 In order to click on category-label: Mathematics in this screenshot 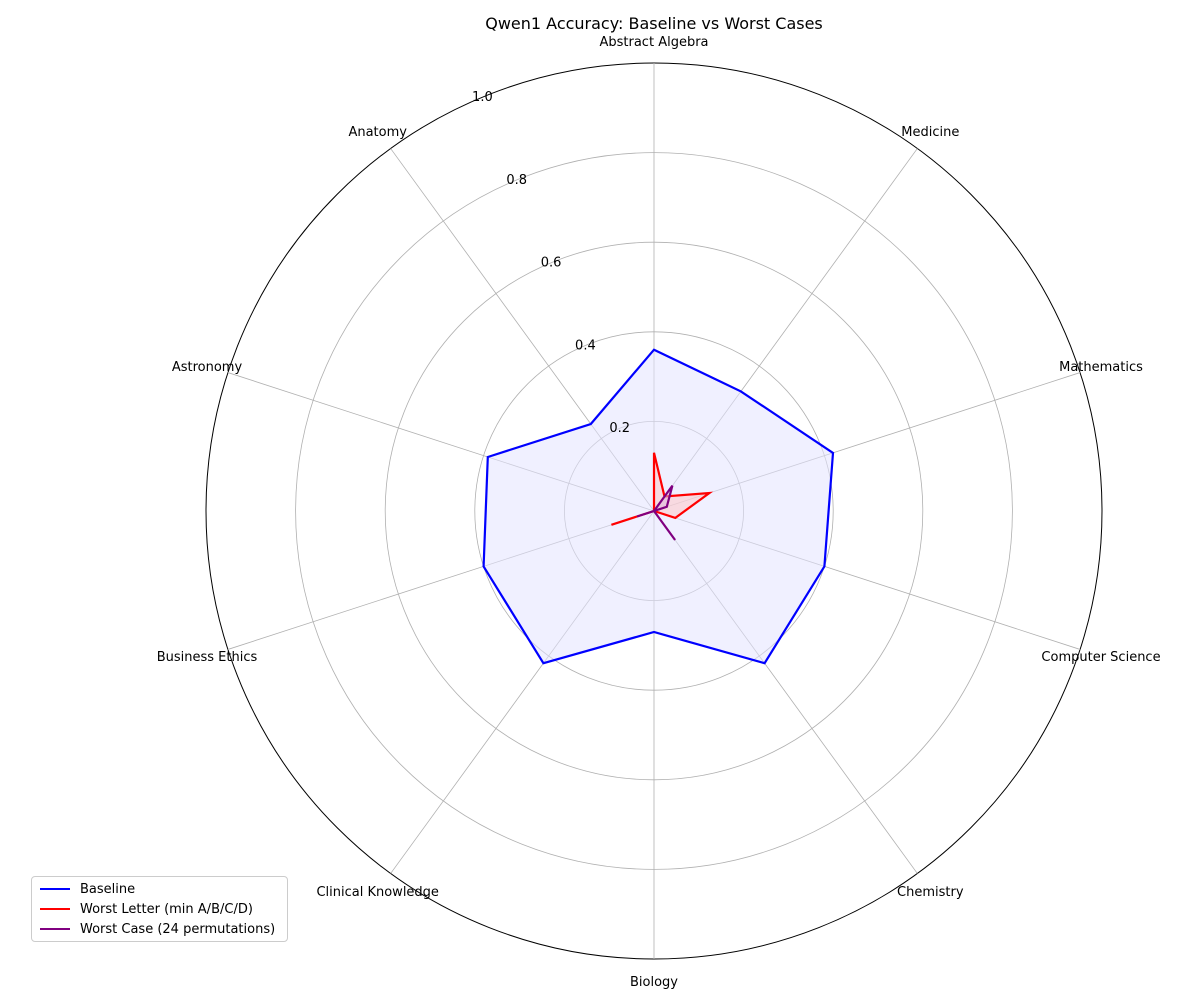, I will do `click(1101, 367)`.